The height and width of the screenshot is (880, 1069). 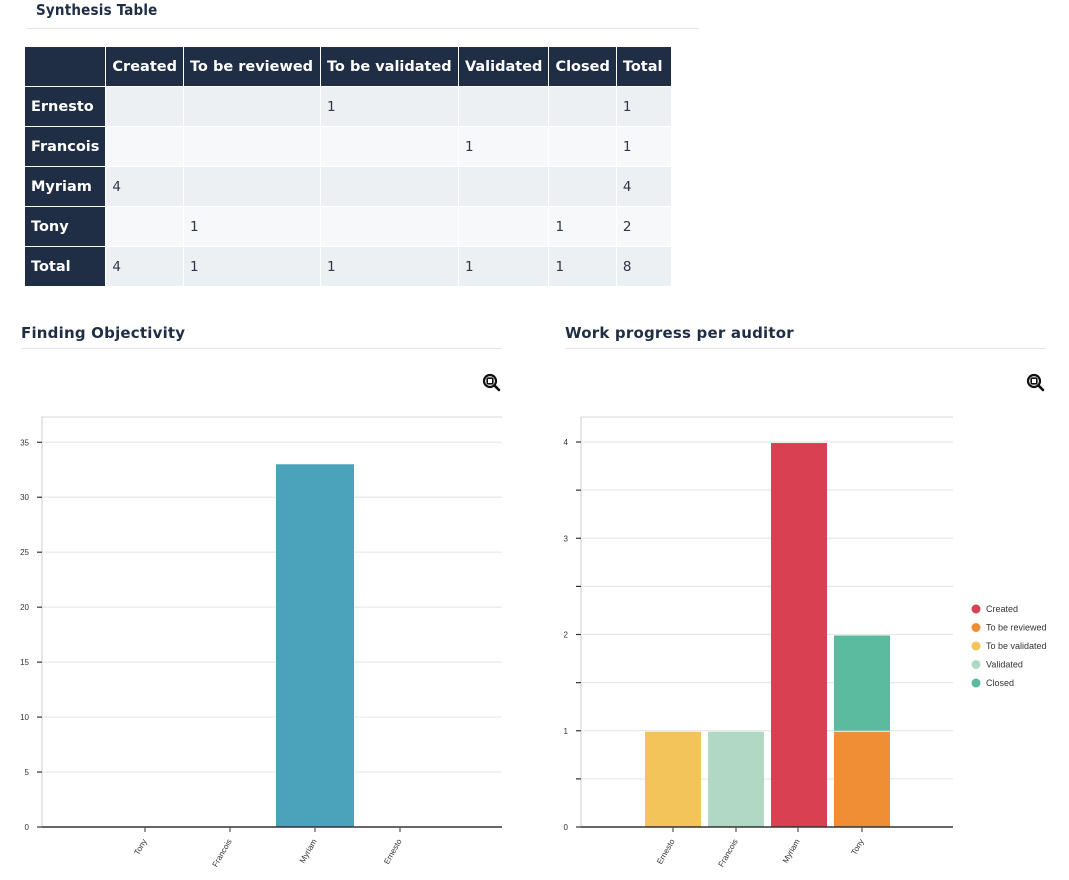 What do you see at coordinates (24, 497) in the screenshot?
I see `y-tick-label: 30` at bounding box center [24, 497].